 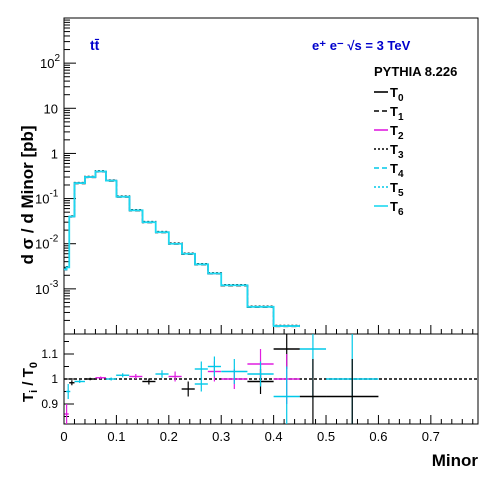 I want to click on x-tick-label: 0.1, so click(x=116, y=436).